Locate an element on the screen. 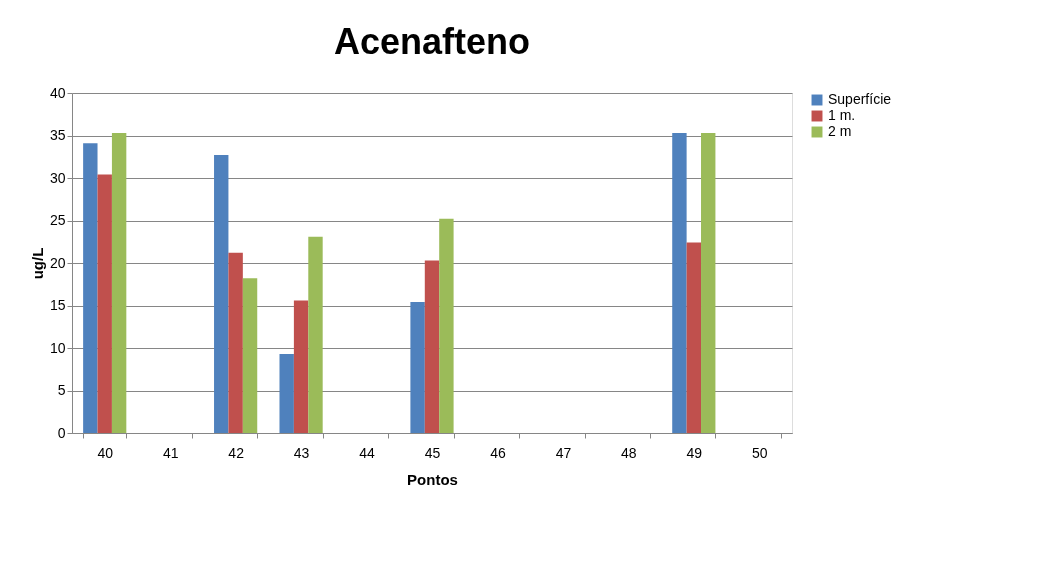 The height and width of the screenshot is (583, 1038). x-tick-label: 43 is located at coordinates (301, 452).